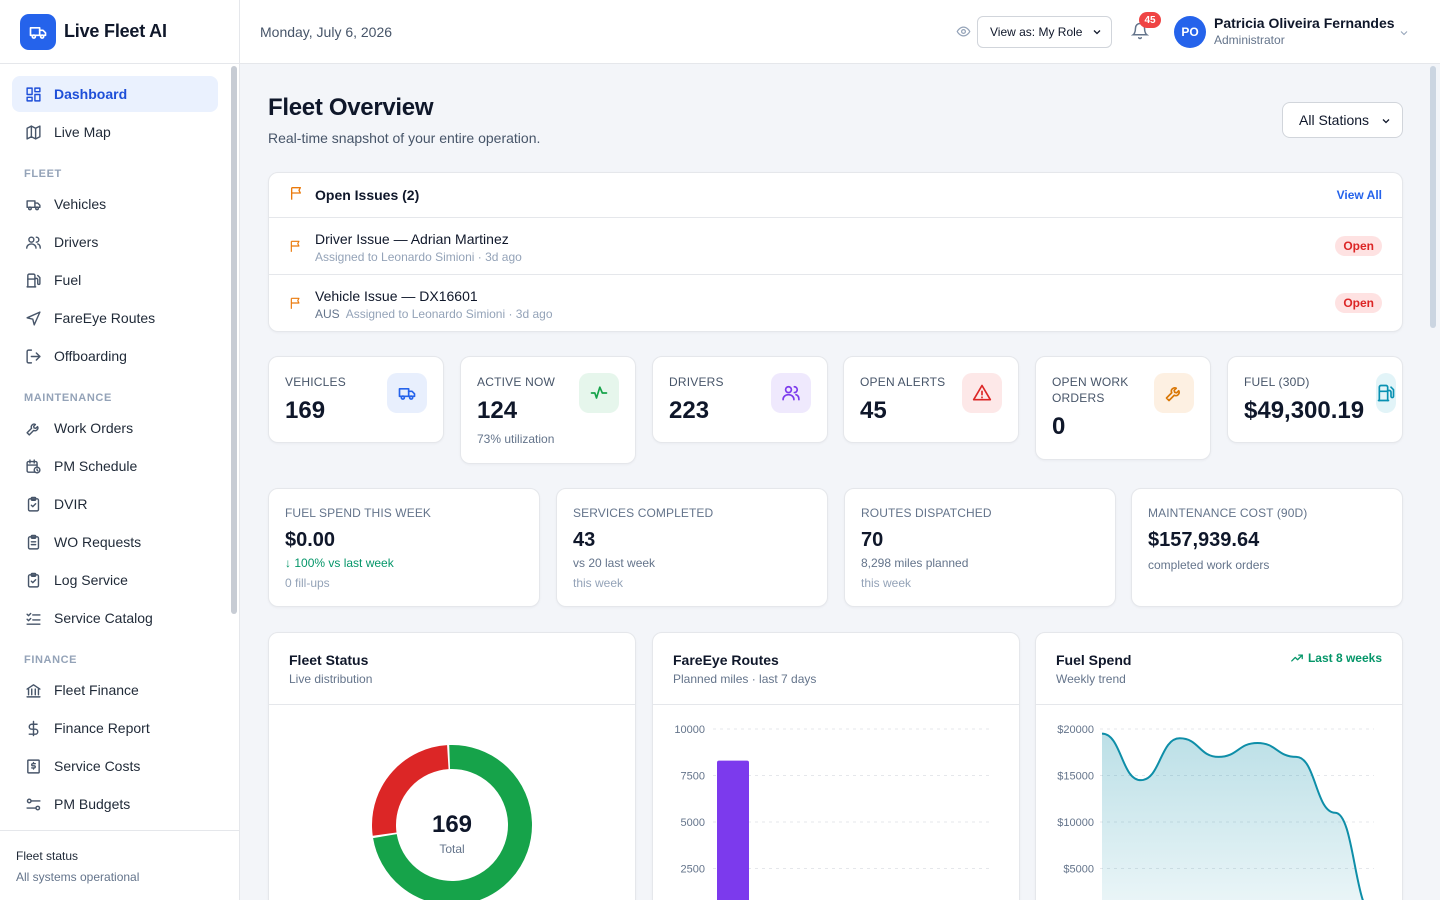  I want to click on kpi-label: FUEL (30D), so click(1277, 382).